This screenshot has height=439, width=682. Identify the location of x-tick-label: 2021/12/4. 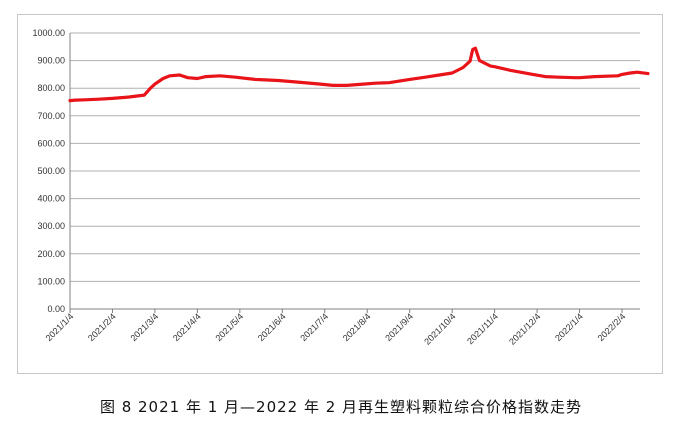
(524, 328).